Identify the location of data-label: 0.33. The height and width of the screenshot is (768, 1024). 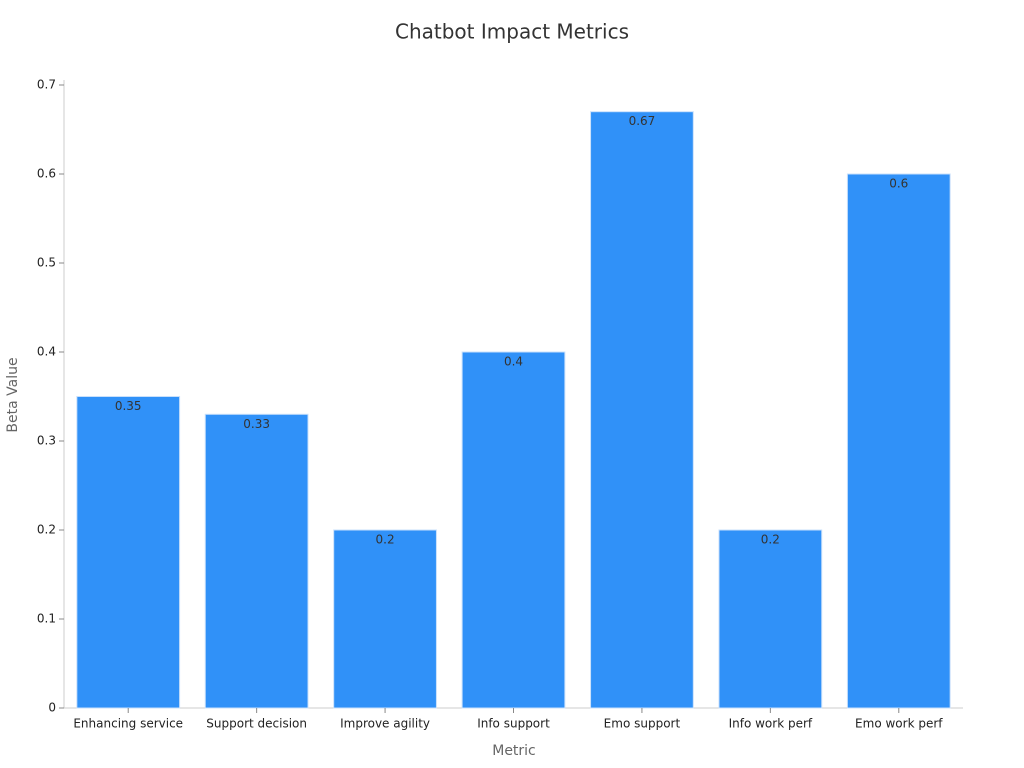
(256, 424).